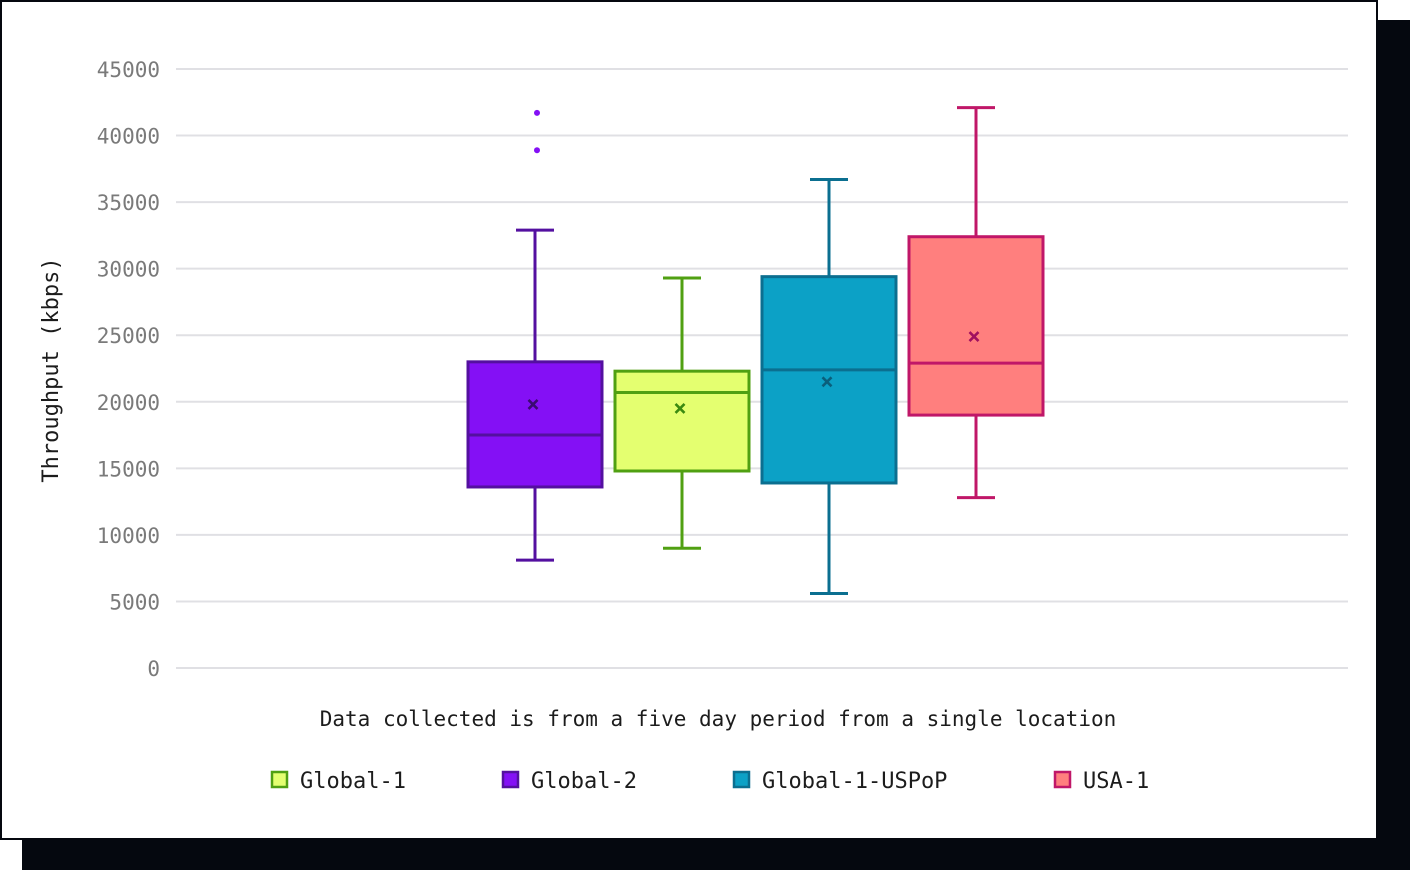  Describe the element at coordinates (51, 369) in the screenshot. I see `y-axis-title: Throughput (kbps)` at that location.